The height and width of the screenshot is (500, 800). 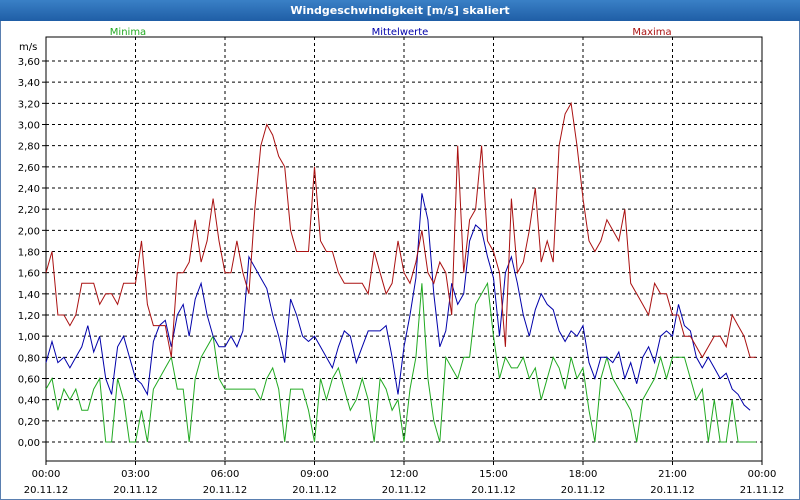 What do you see at coordinates (29, 168) in the screenshot?
I see `y-tick-label: 2,60` at bounding box center [29, 168].